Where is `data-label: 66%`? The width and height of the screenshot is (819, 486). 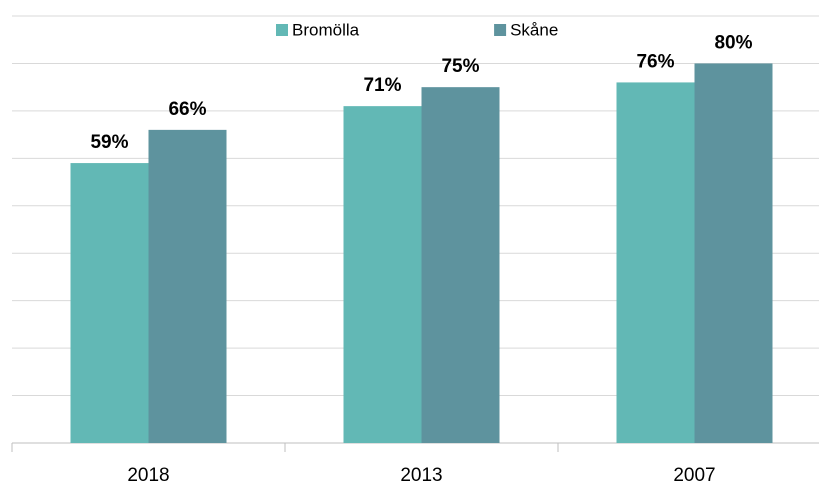
data-label: 66% is located at coordinates (187, 109).